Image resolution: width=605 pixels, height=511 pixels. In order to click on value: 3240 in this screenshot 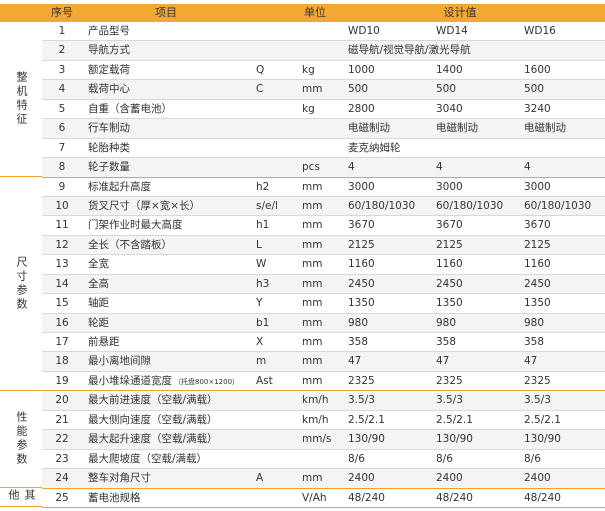, I will do `click(537, 108)`.